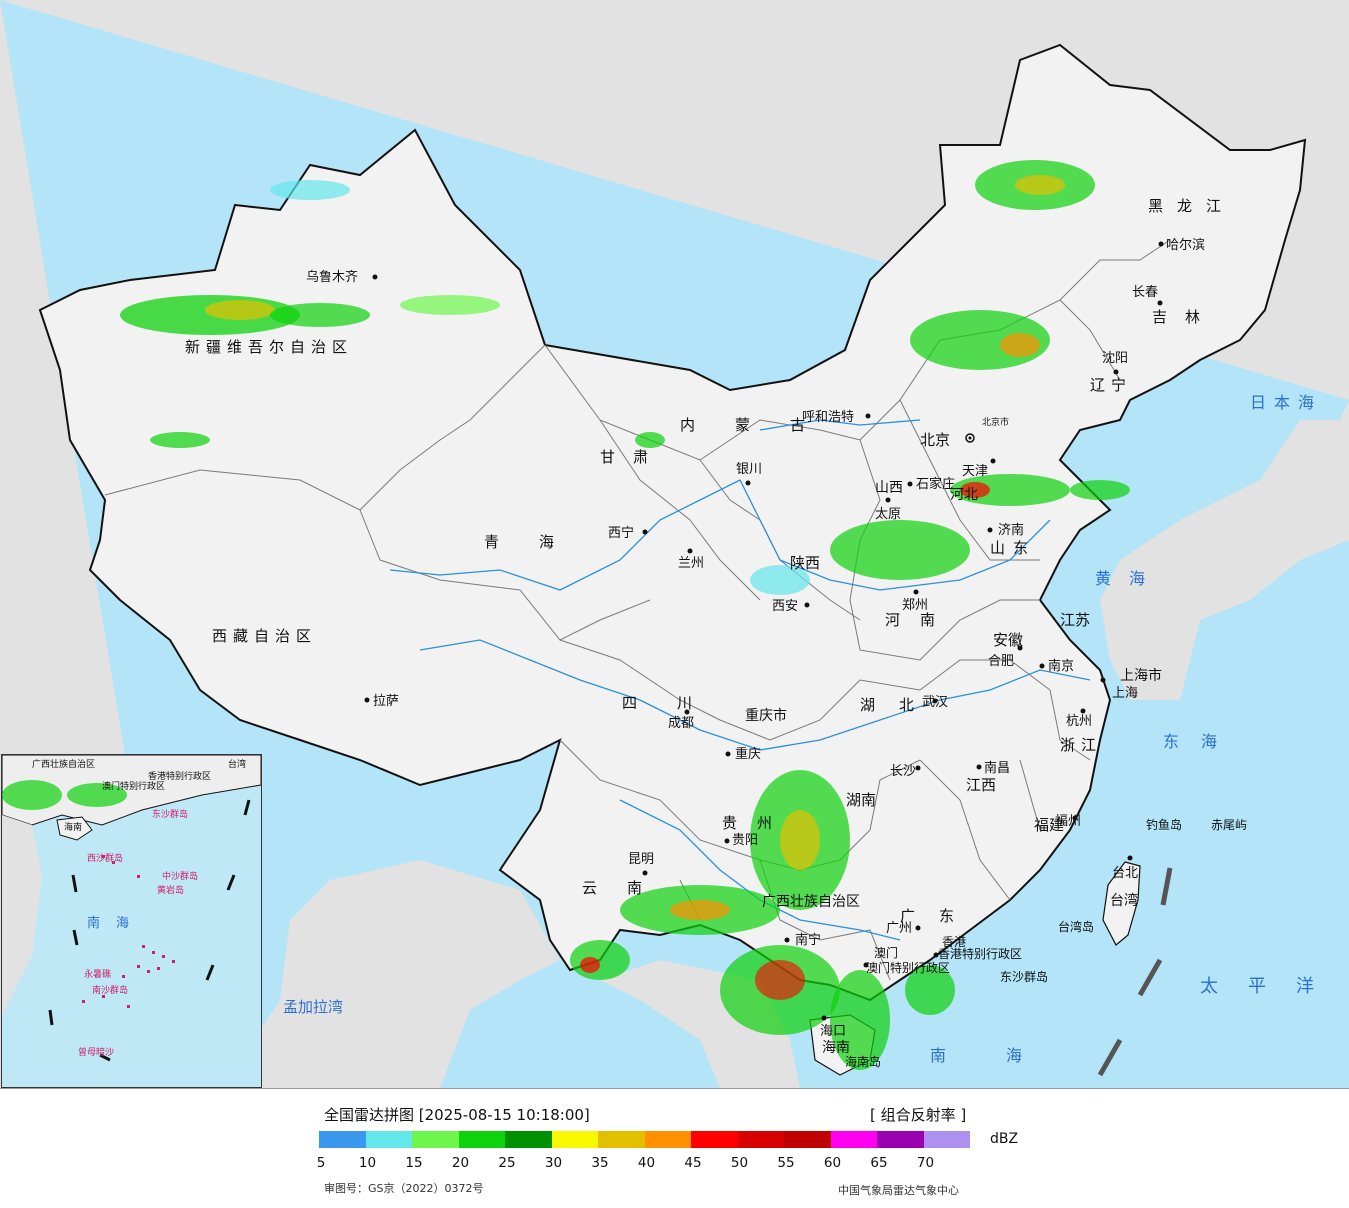  What do you see at coordinates (507, 1163) in the screenshot?
I see `colorbar-tick-label: 25` at bounding box center [507, 1163].